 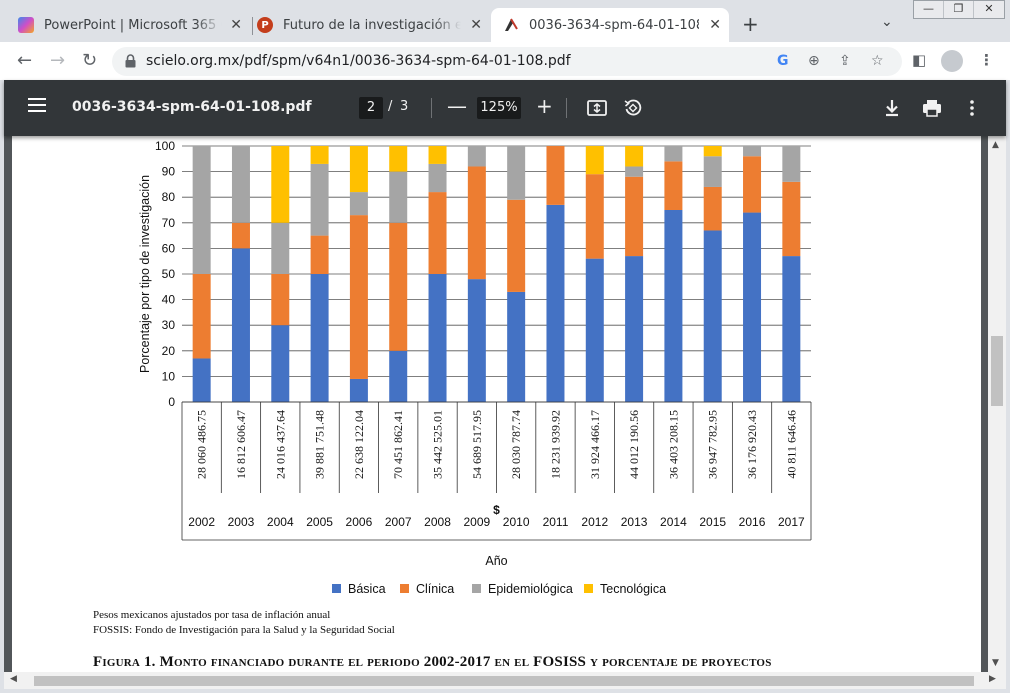 I want to click on bar-clnica-2004, so click(x=280, y=300).